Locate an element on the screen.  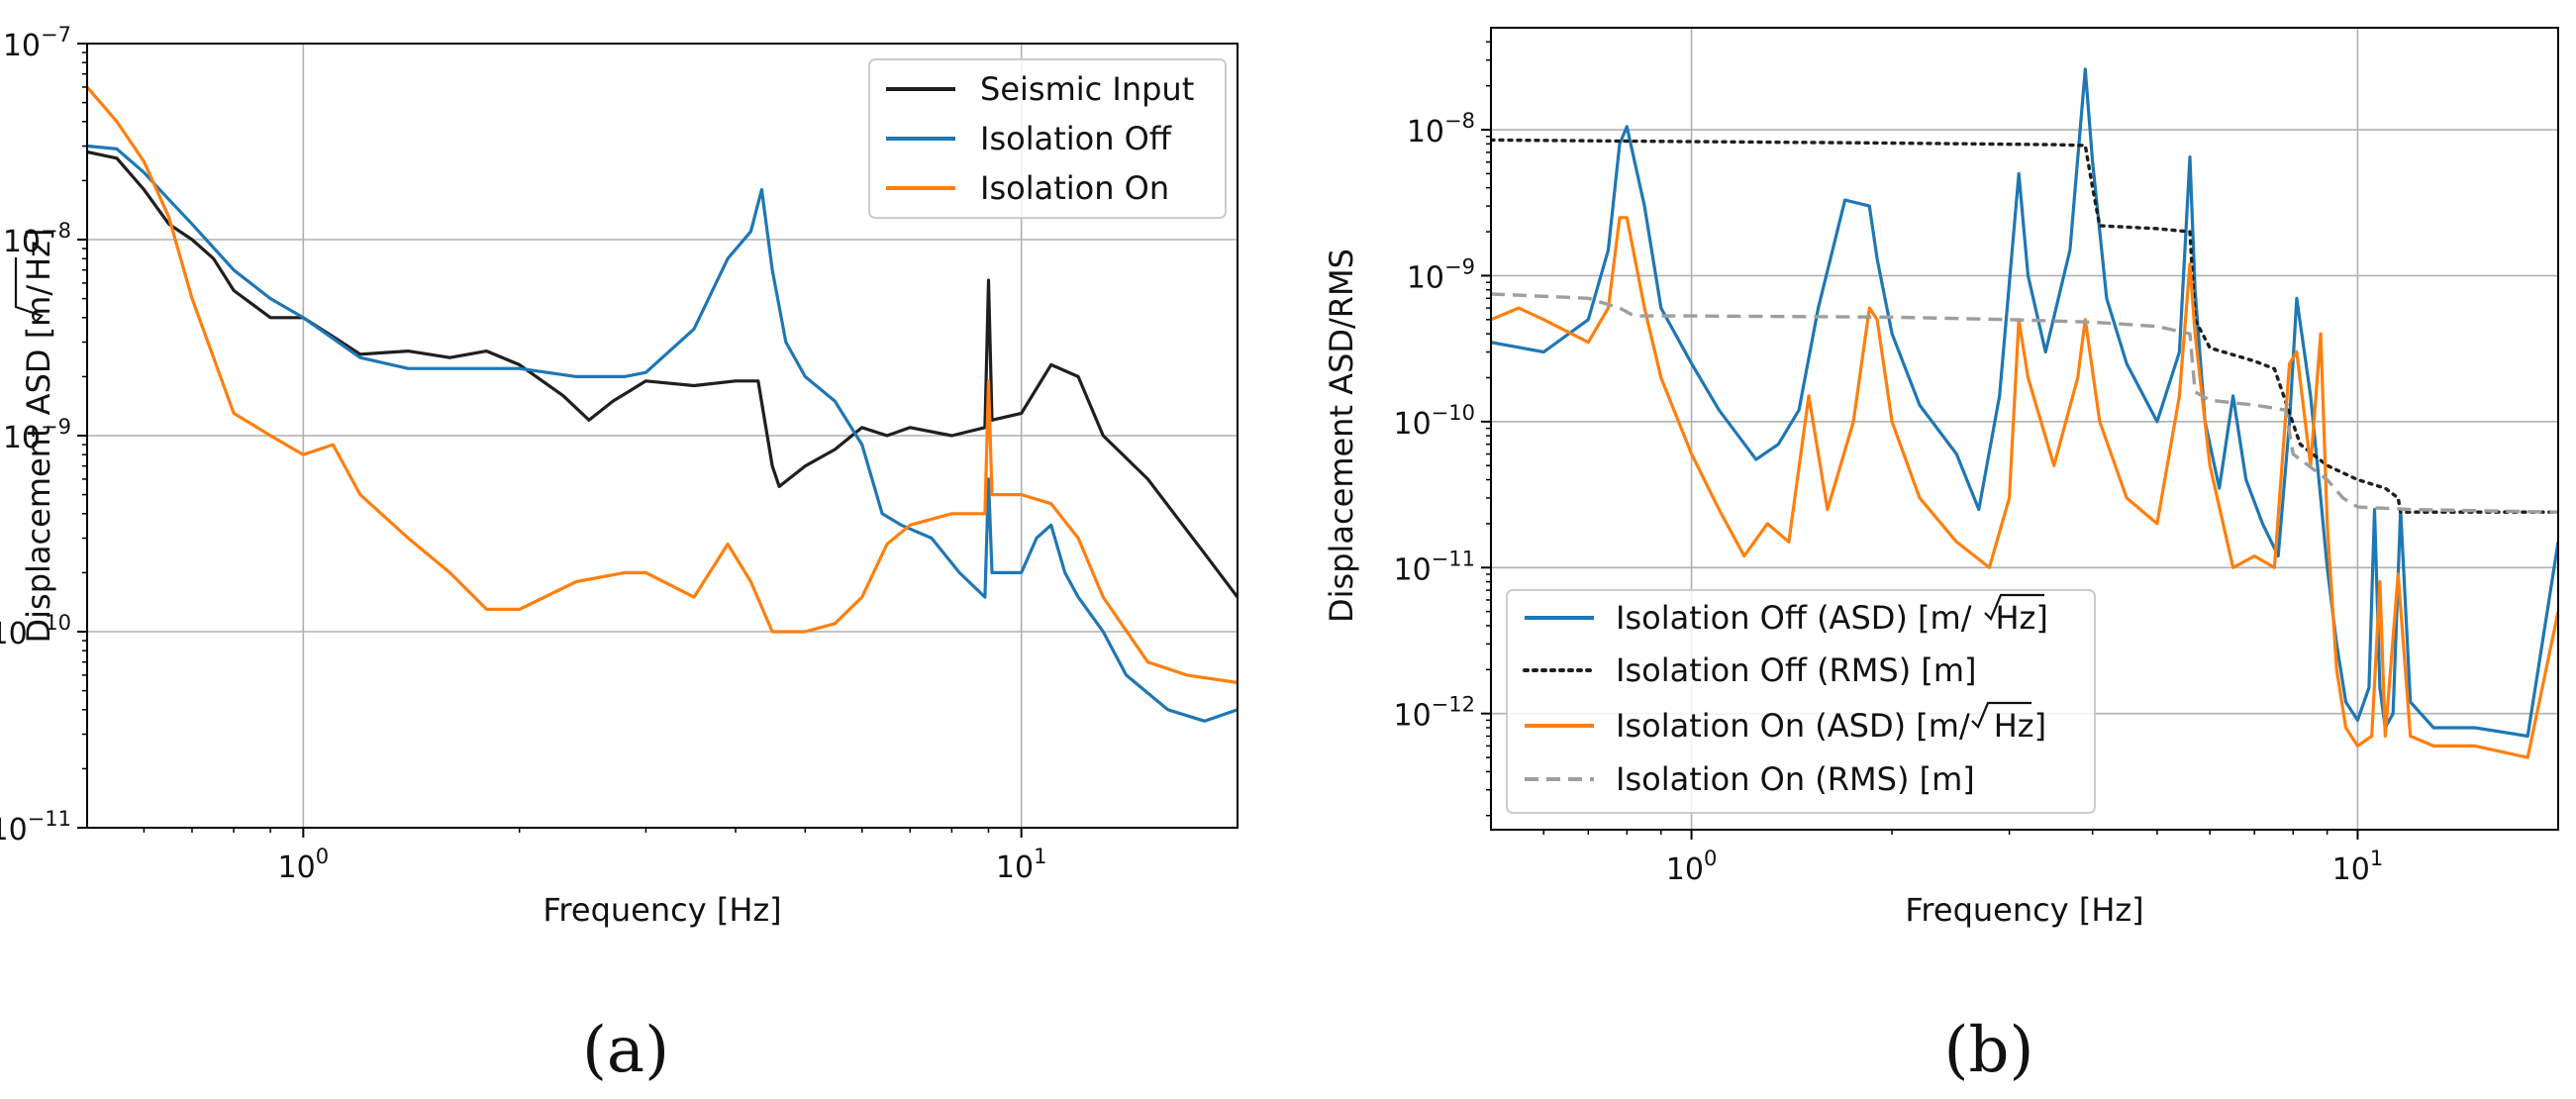
legend-box-b is located at coordinates (1801, 701).